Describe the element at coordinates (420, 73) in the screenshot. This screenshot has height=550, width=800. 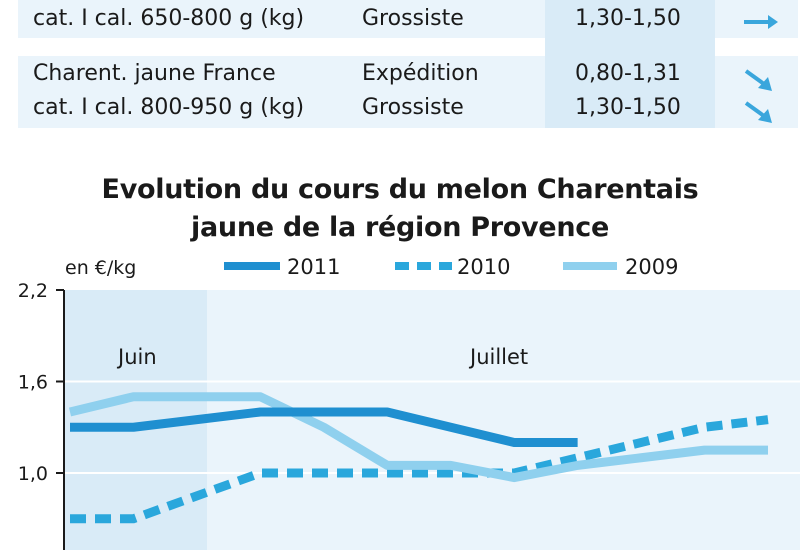
I see `table-stage: Expédition` at that location.